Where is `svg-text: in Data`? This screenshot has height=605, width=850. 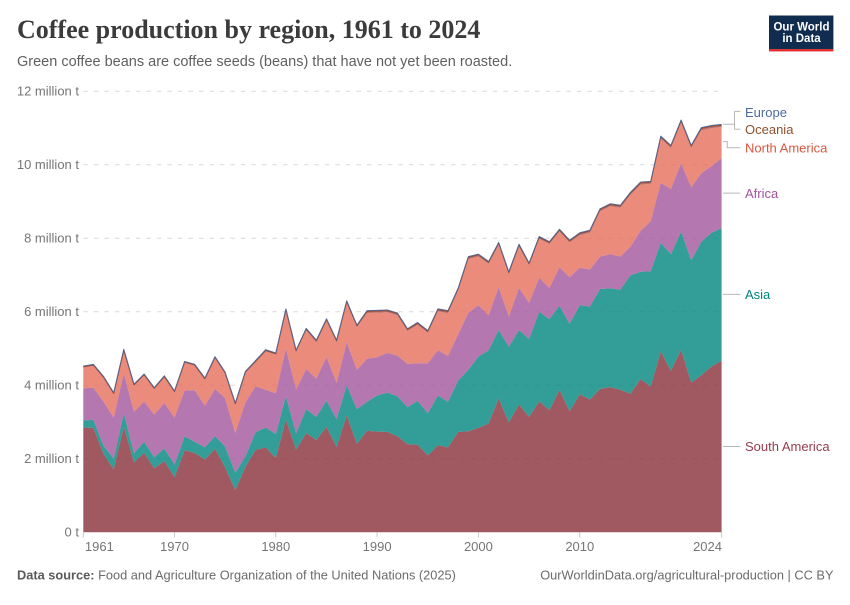
svg-text: in Data is located at coordinates (801, 39).